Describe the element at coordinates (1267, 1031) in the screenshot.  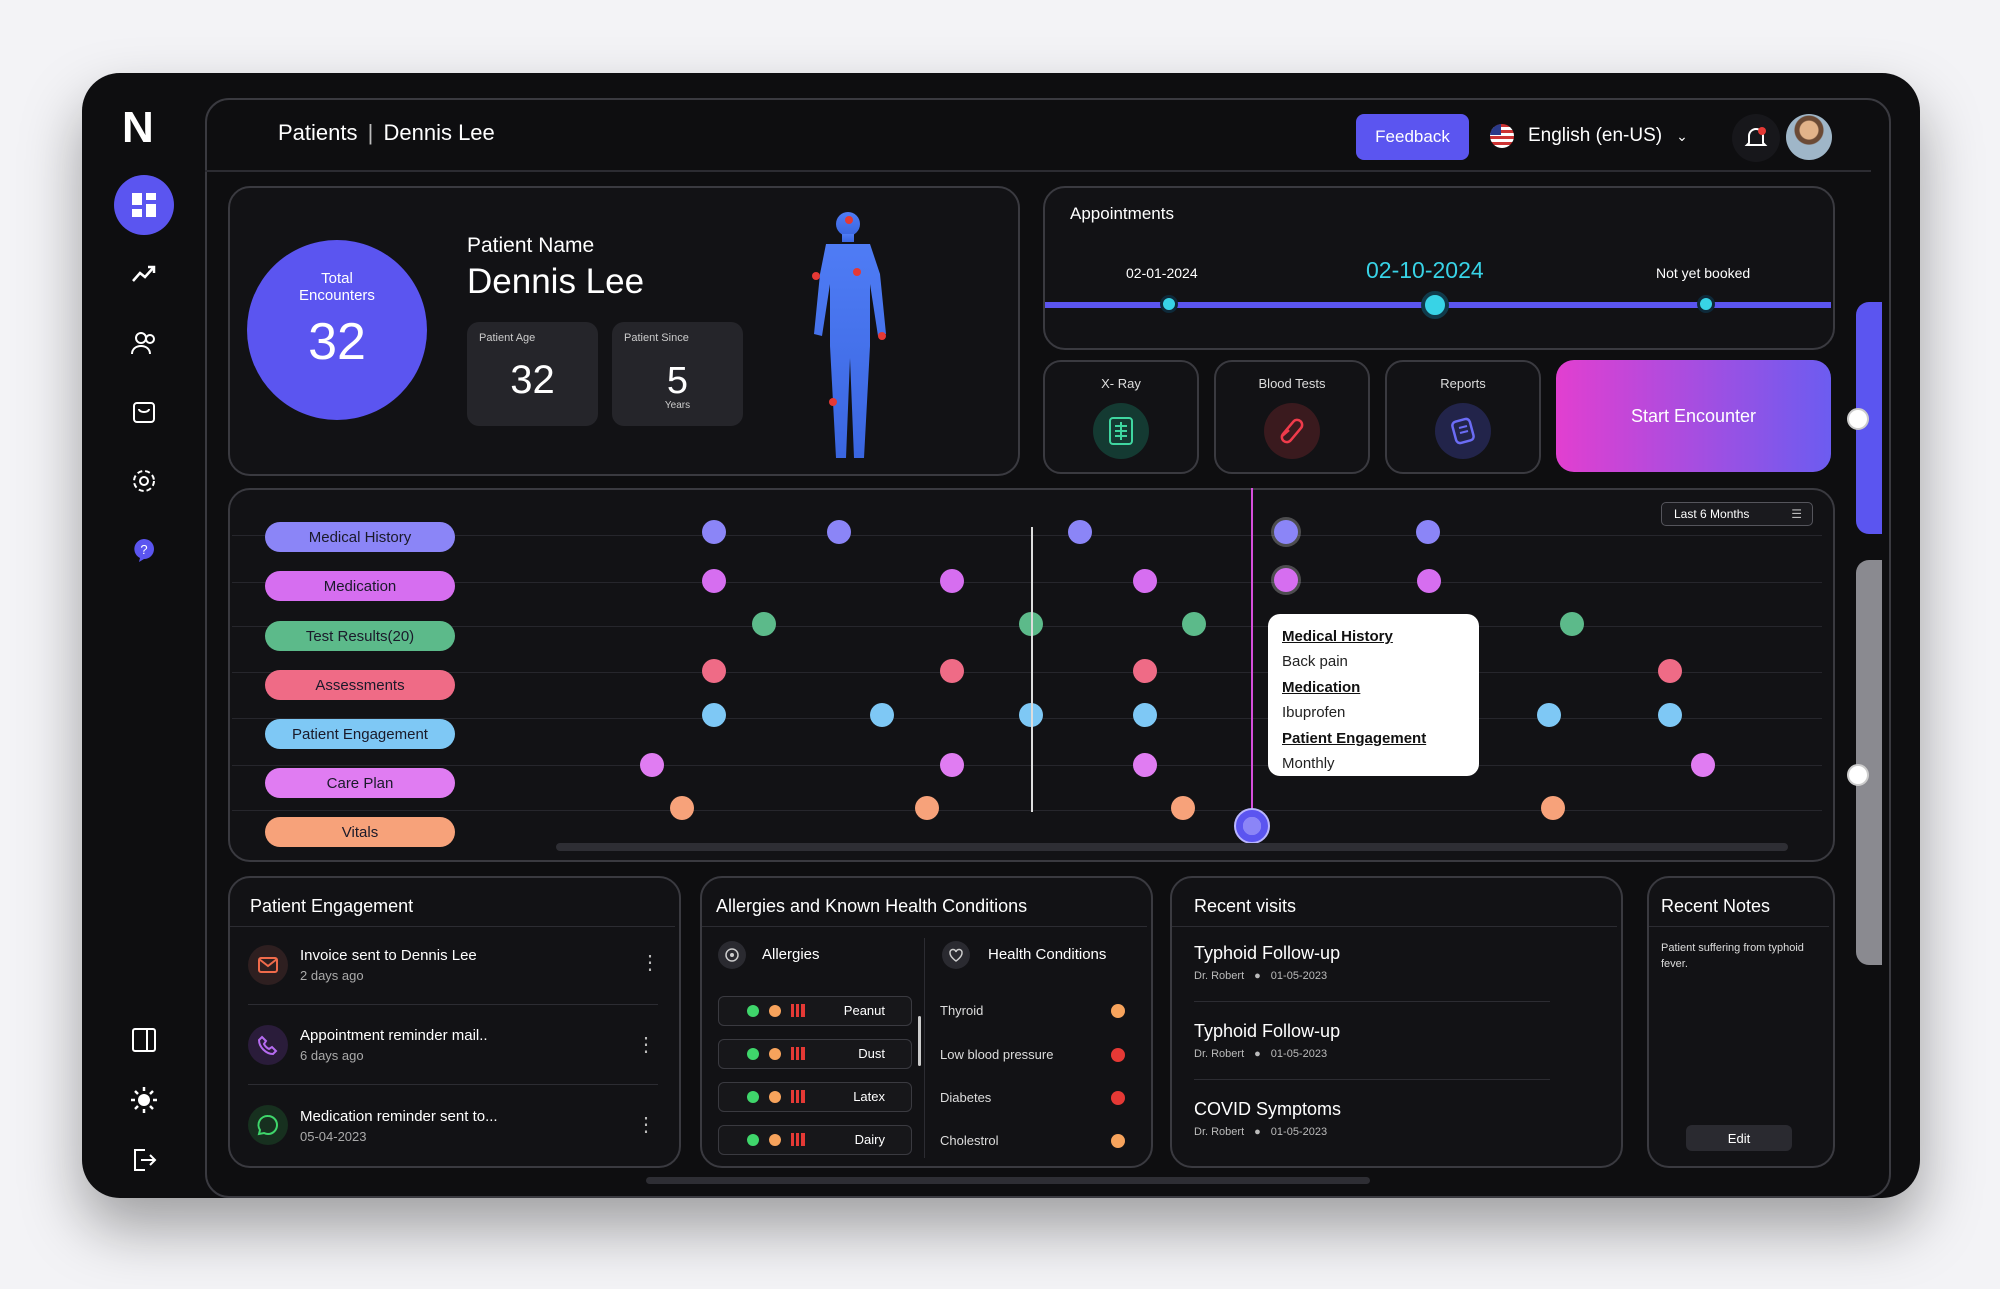
I see `visit-title: Typhoid Follow-up` at that location.